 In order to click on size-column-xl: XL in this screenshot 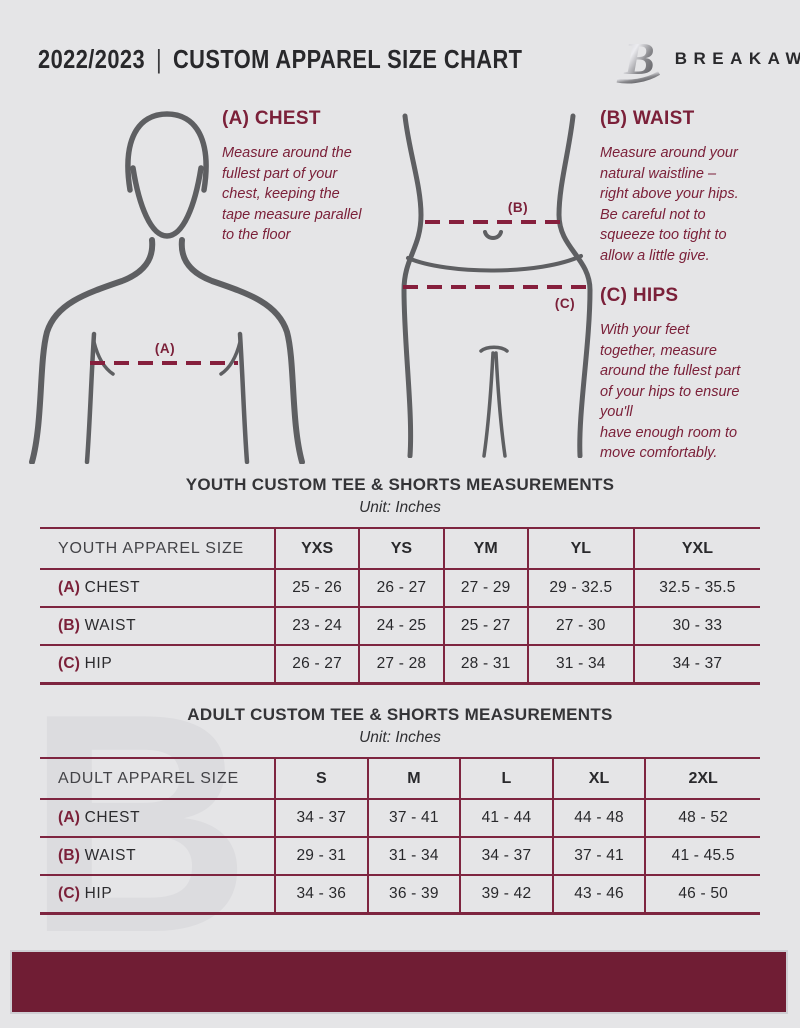, I will do `click(598, 779)`.